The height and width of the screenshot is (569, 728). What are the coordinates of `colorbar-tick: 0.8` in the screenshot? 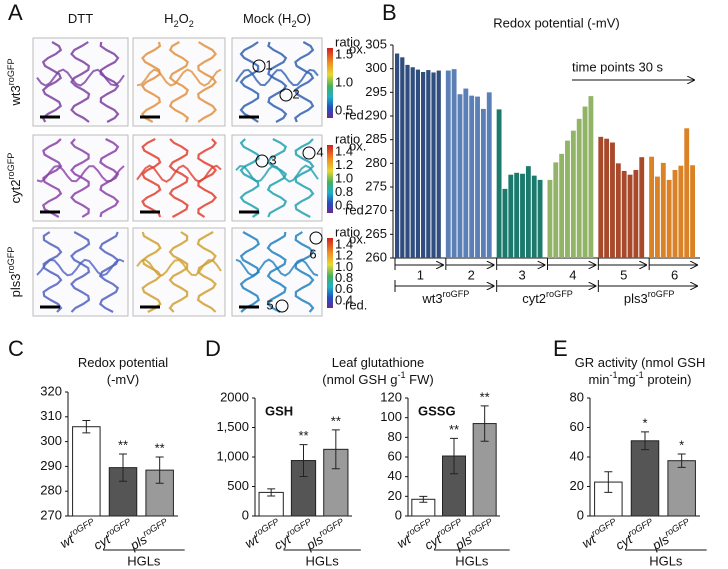 It's located at (344, 191).